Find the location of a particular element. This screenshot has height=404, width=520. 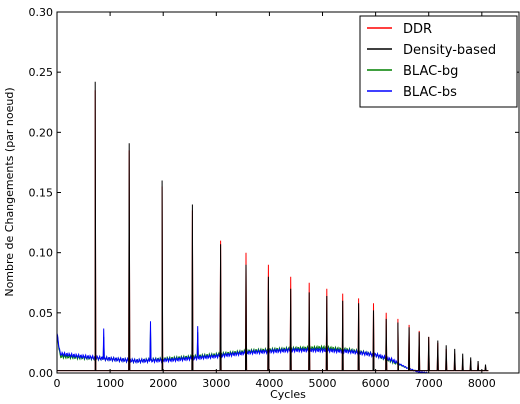

legend-label: DDR is located at coordinates (417, 29).